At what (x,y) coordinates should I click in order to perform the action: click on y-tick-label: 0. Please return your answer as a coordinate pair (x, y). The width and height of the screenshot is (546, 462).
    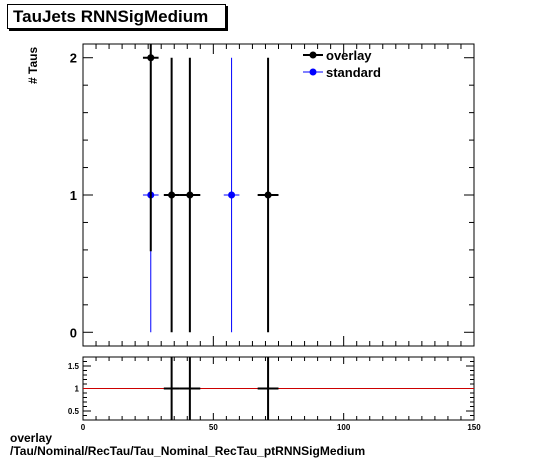
    Looking at the image, I should click on (73, 332).